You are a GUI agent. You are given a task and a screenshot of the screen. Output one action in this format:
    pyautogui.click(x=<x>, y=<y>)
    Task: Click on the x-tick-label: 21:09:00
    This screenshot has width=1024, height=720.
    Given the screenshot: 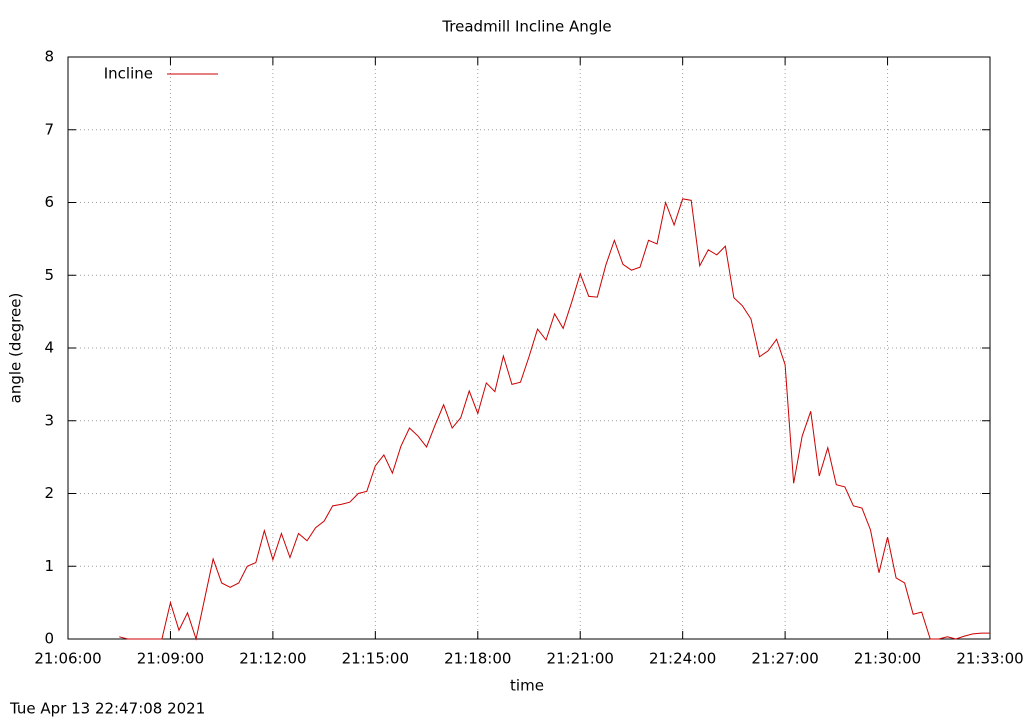 What is the action you would take?
    pyautogui.click(x=170, y=659)
    